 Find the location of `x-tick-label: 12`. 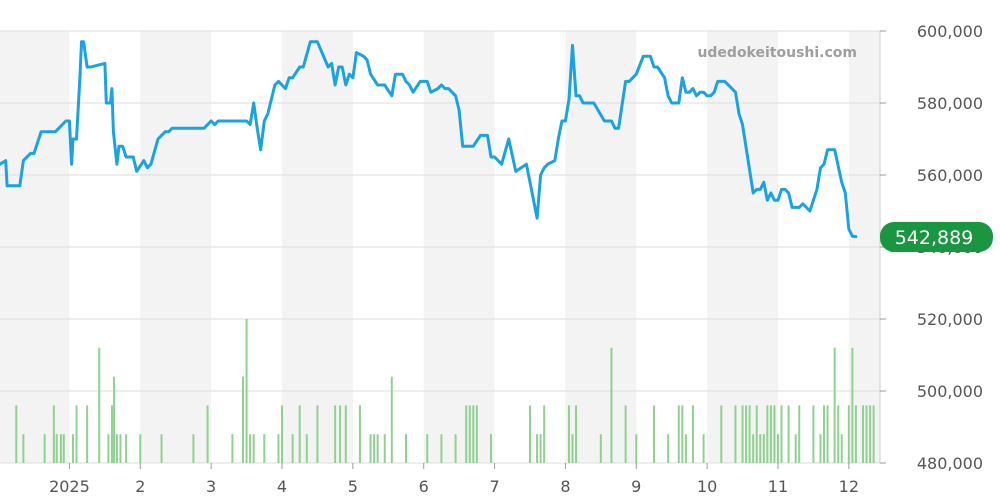

x-tick-label: 12 is located at coordinates (849, 486).